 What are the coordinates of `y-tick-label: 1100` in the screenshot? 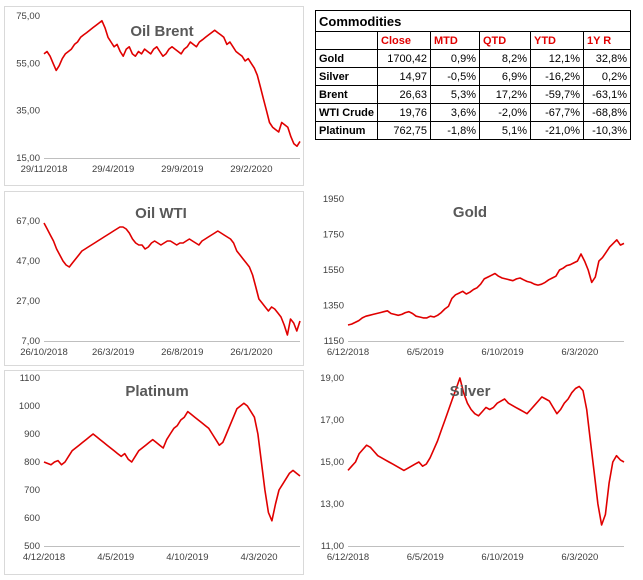 It's located at (30, 378).